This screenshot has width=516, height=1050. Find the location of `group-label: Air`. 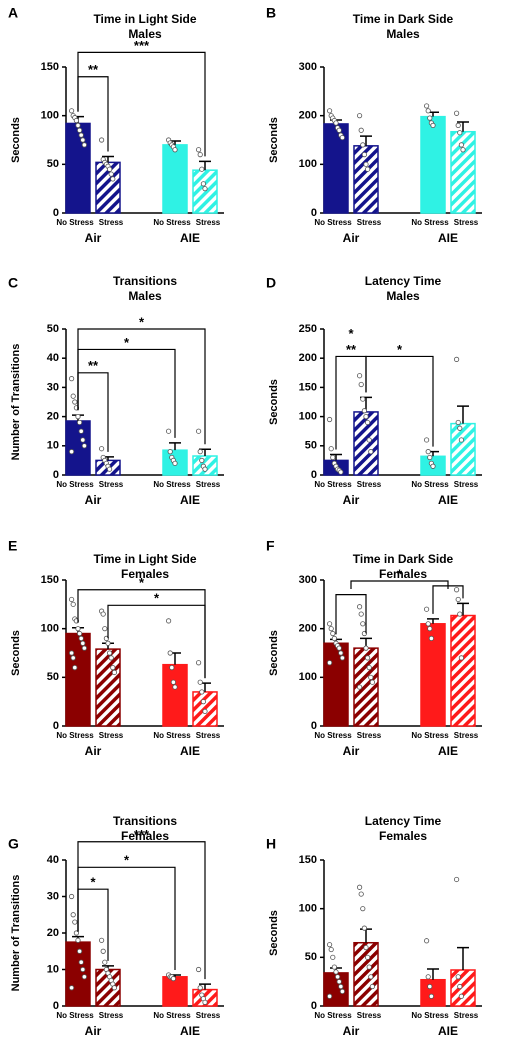

group-label: Air is located at coordinates (93, 500).